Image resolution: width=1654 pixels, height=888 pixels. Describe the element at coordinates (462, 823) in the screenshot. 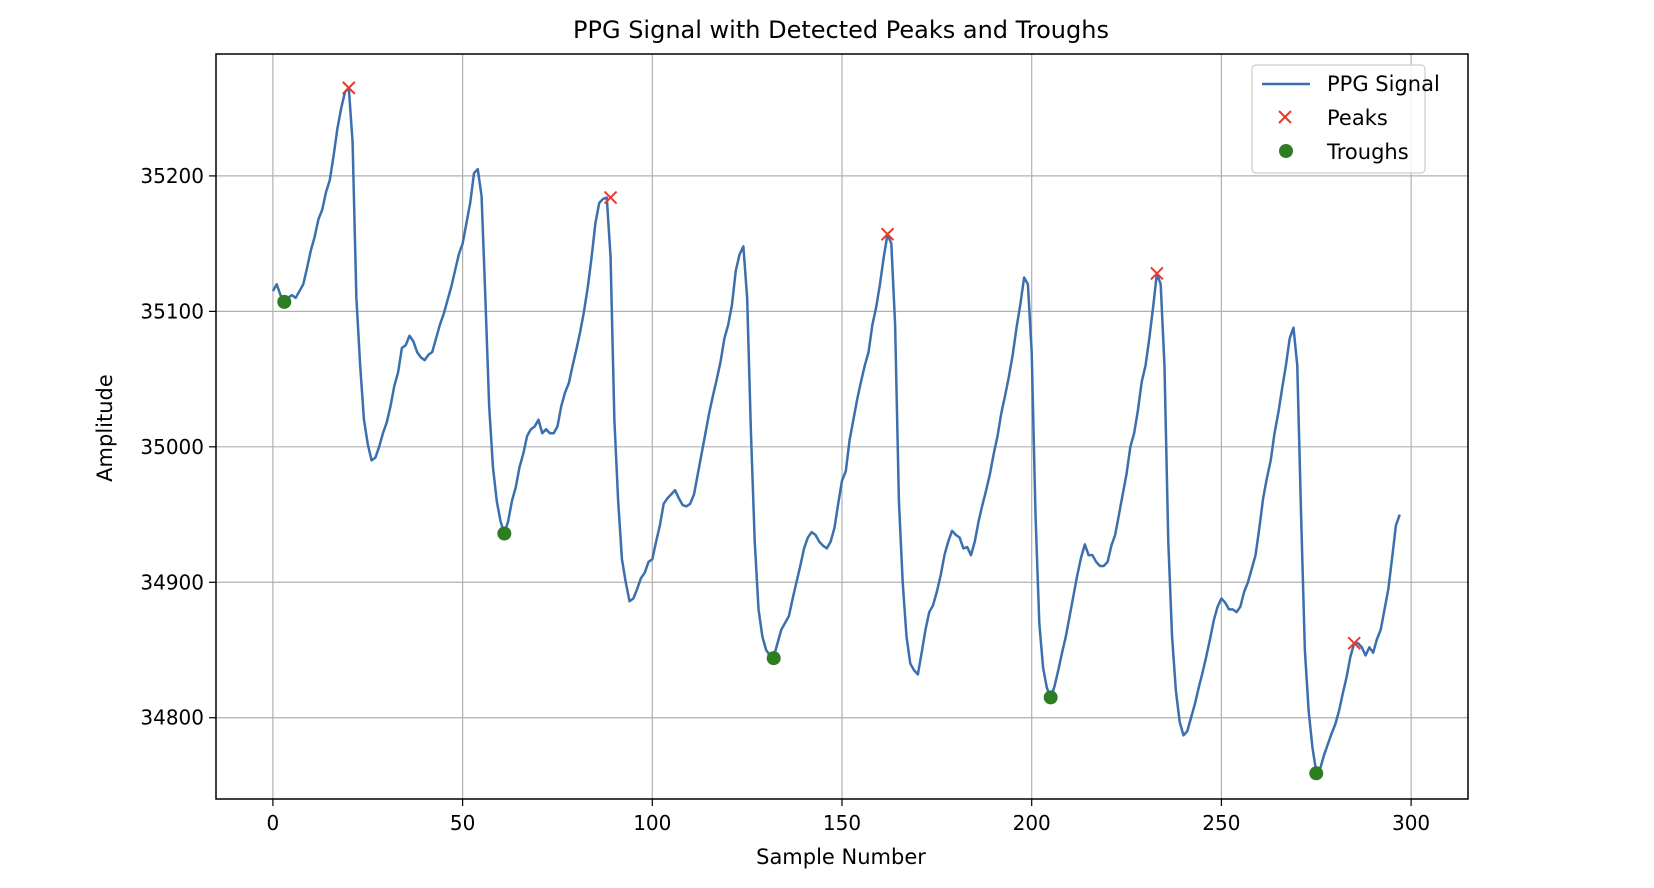

I see `x-tick-label: 50` at that location.